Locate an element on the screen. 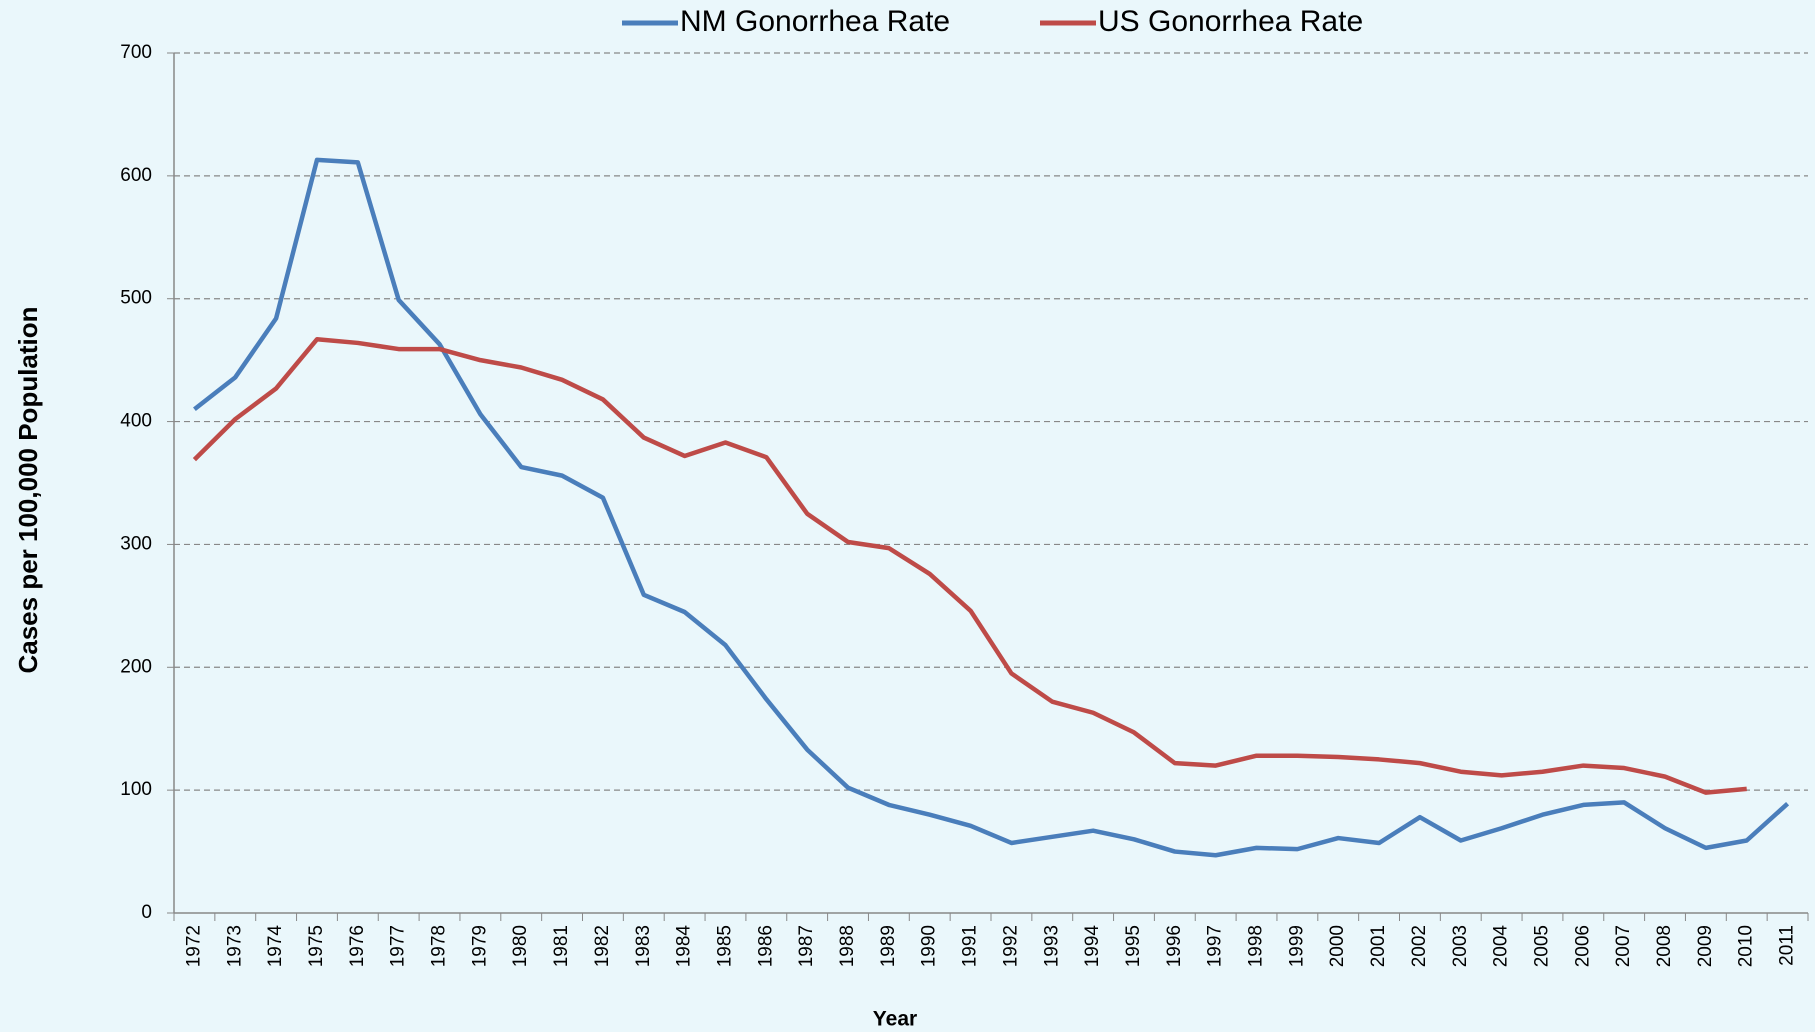 This screenshot has width=1815, height=1032. x-tick-label: 1987 is located at coordinates (806, 946).